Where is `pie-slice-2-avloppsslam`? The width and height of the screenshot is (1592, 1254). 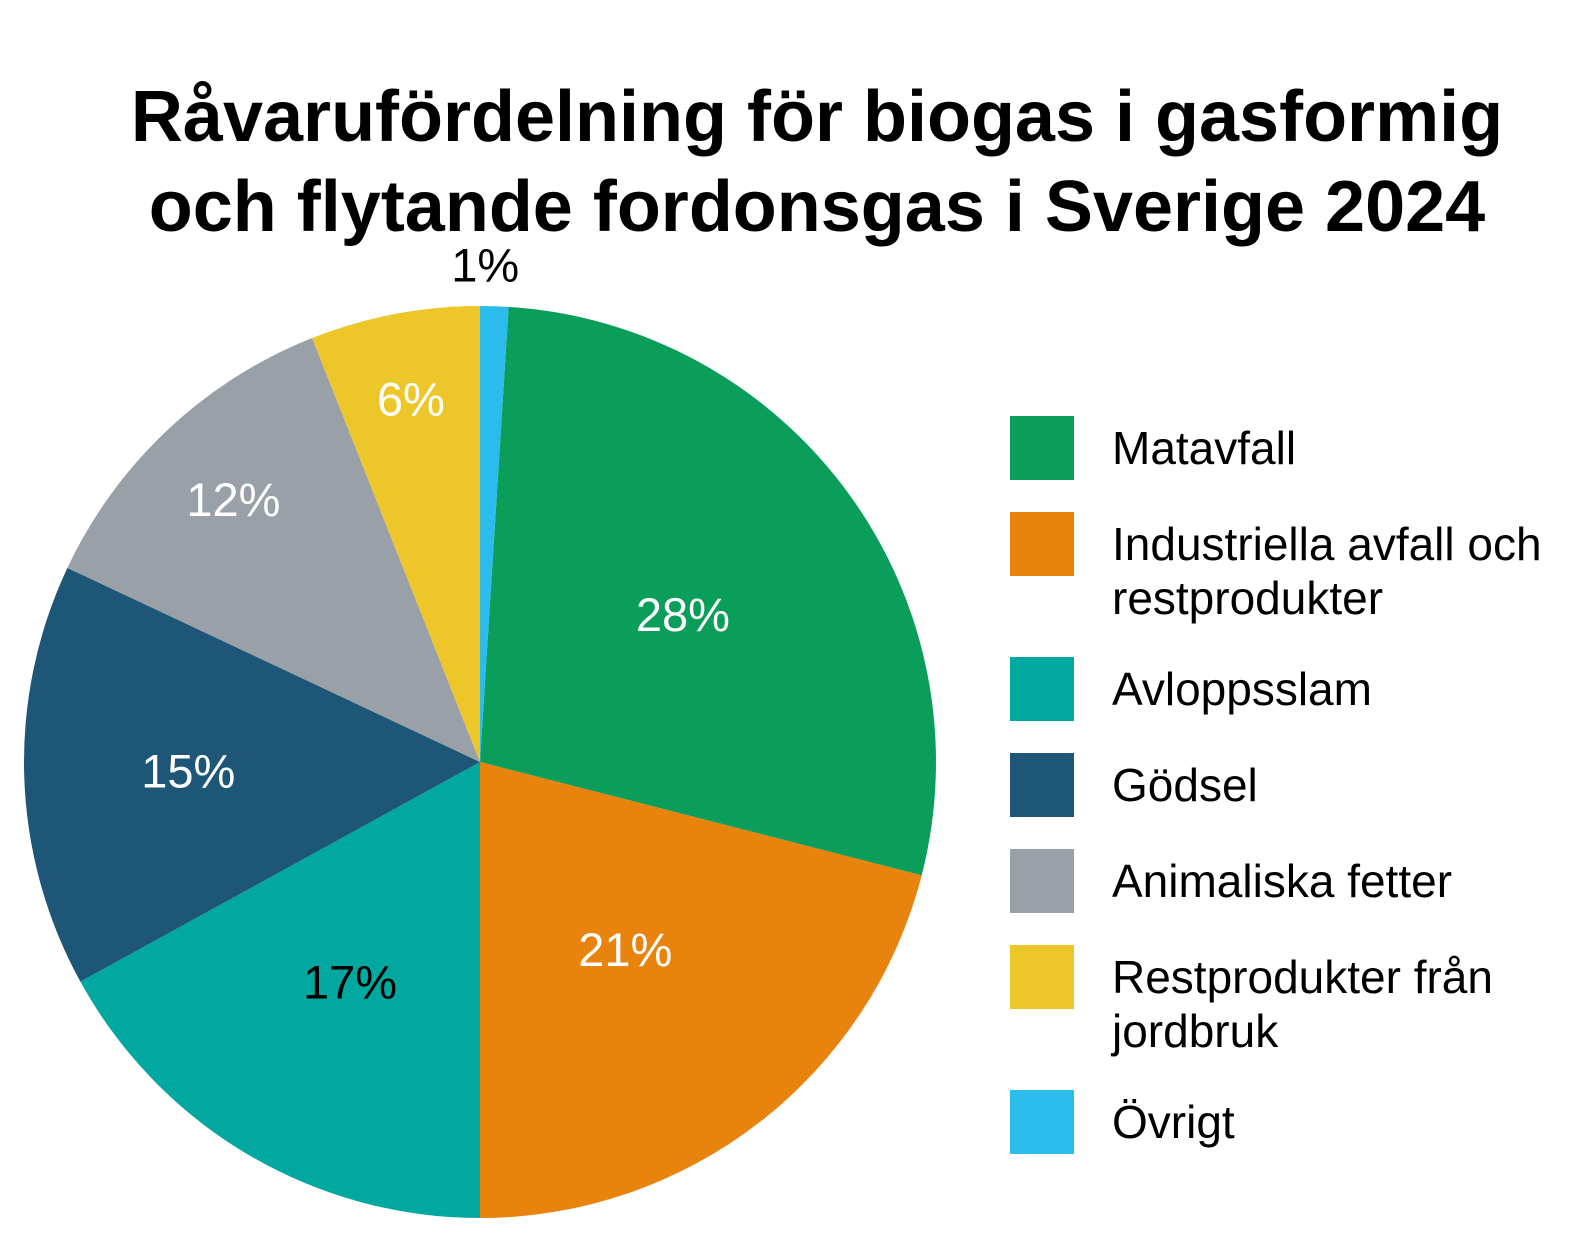 pie-slice-2-avloppsslam is located at coordinates (280, 990).